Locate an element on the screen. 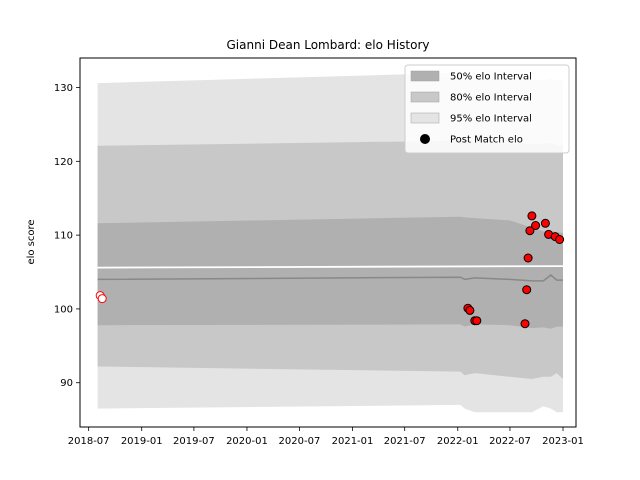 The image size is (640, 480). legend-label: 50% elo Interval is located at coordinates (491, 77).